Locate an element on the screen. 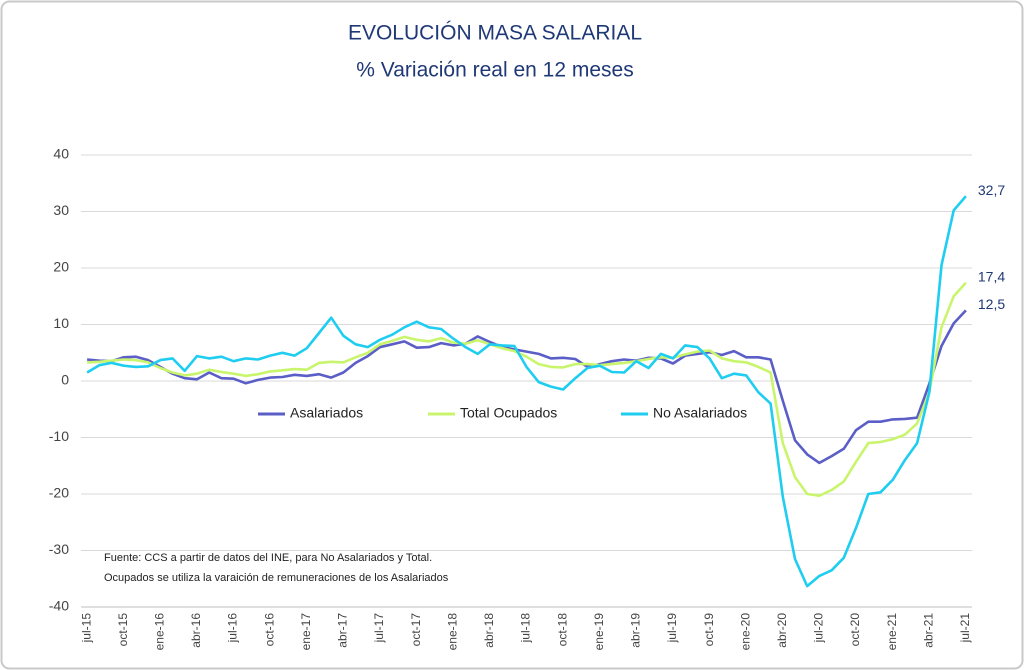 This screenshot has width=1024, height=670. legend-label: Total Ocupados is located at coordinates (508, 413).